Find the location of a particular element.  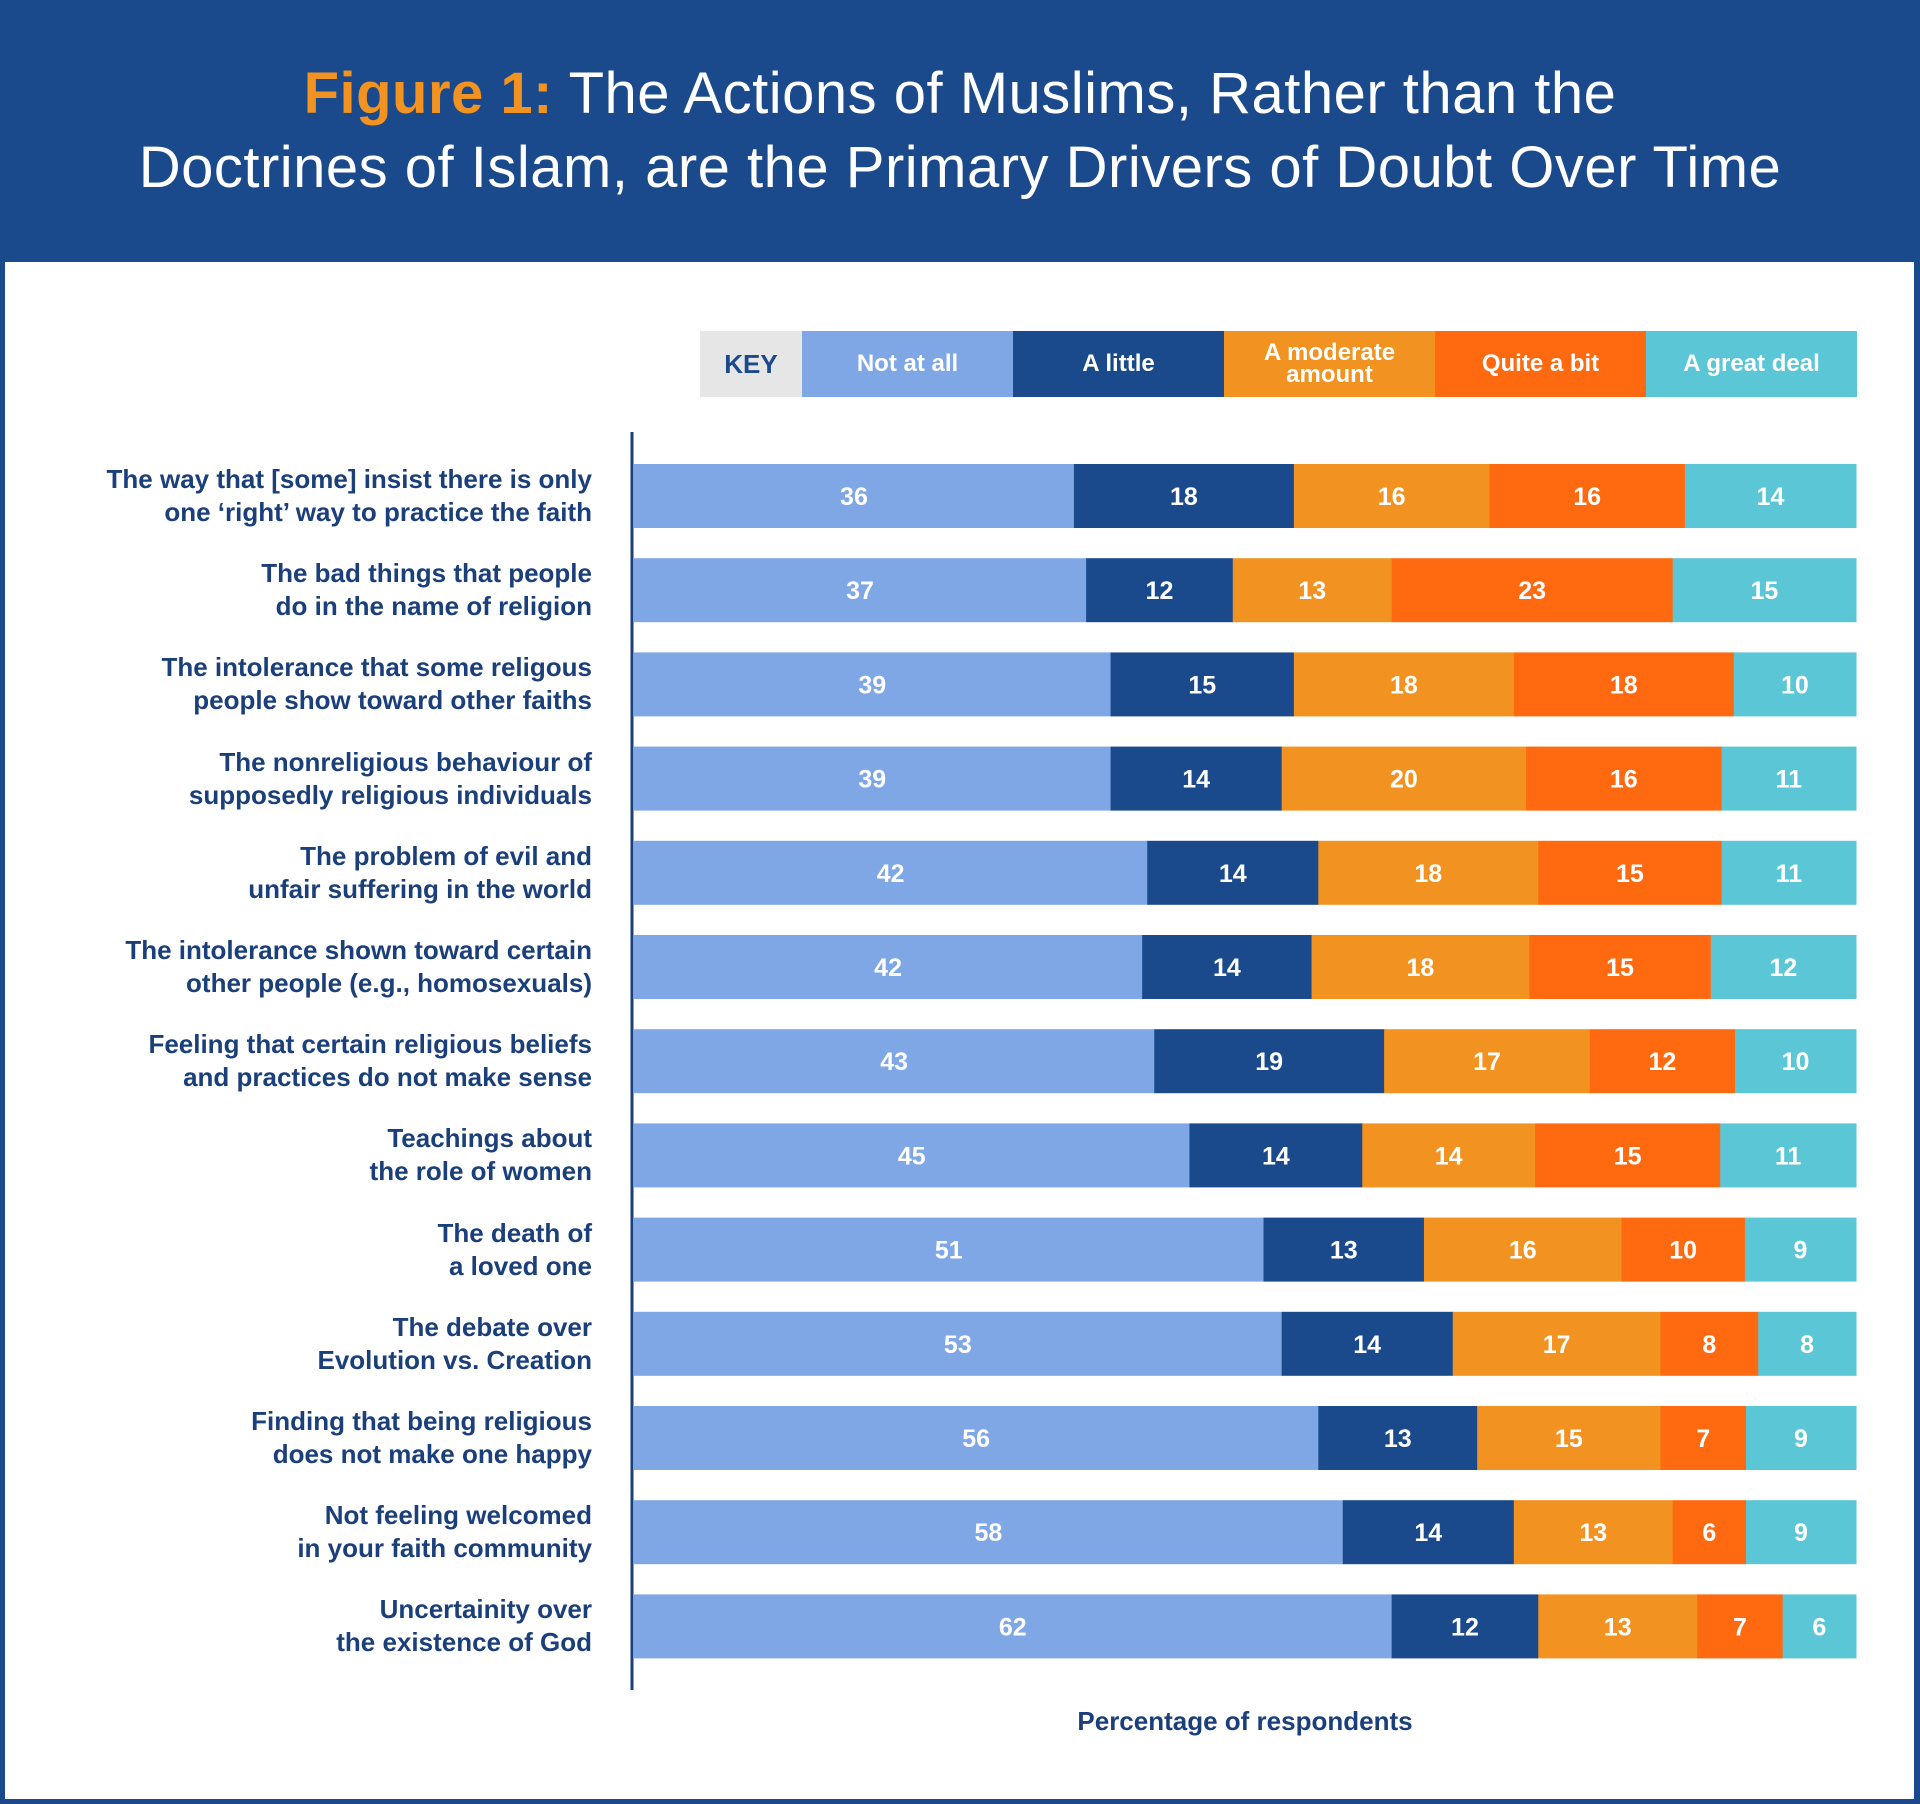

data-label: 62 is located at coordinates (1013, 1627).